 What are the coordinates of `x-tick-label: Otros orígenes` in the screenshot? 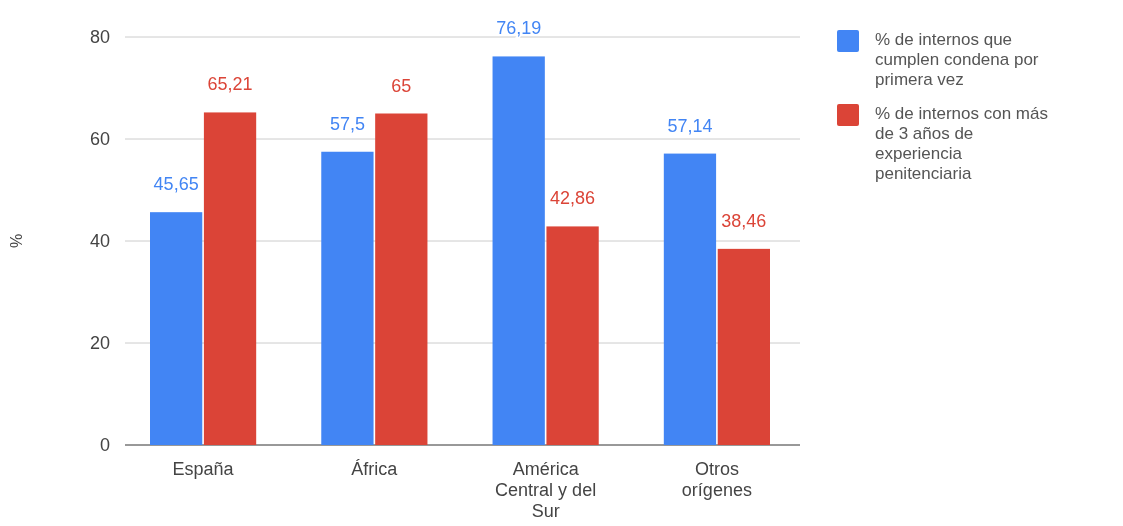 It's located at (716, 479).